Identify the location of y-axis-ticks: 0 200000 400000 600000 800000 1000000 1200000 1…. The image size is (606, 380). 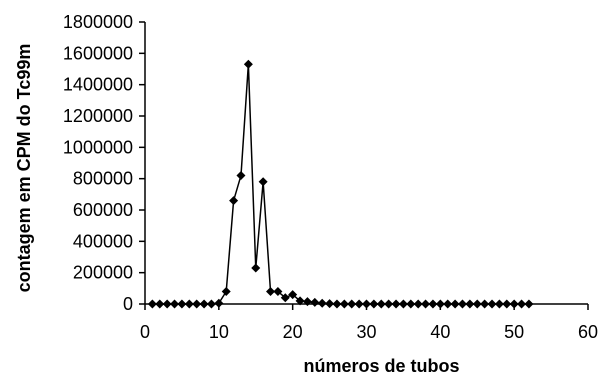
(104, 163).